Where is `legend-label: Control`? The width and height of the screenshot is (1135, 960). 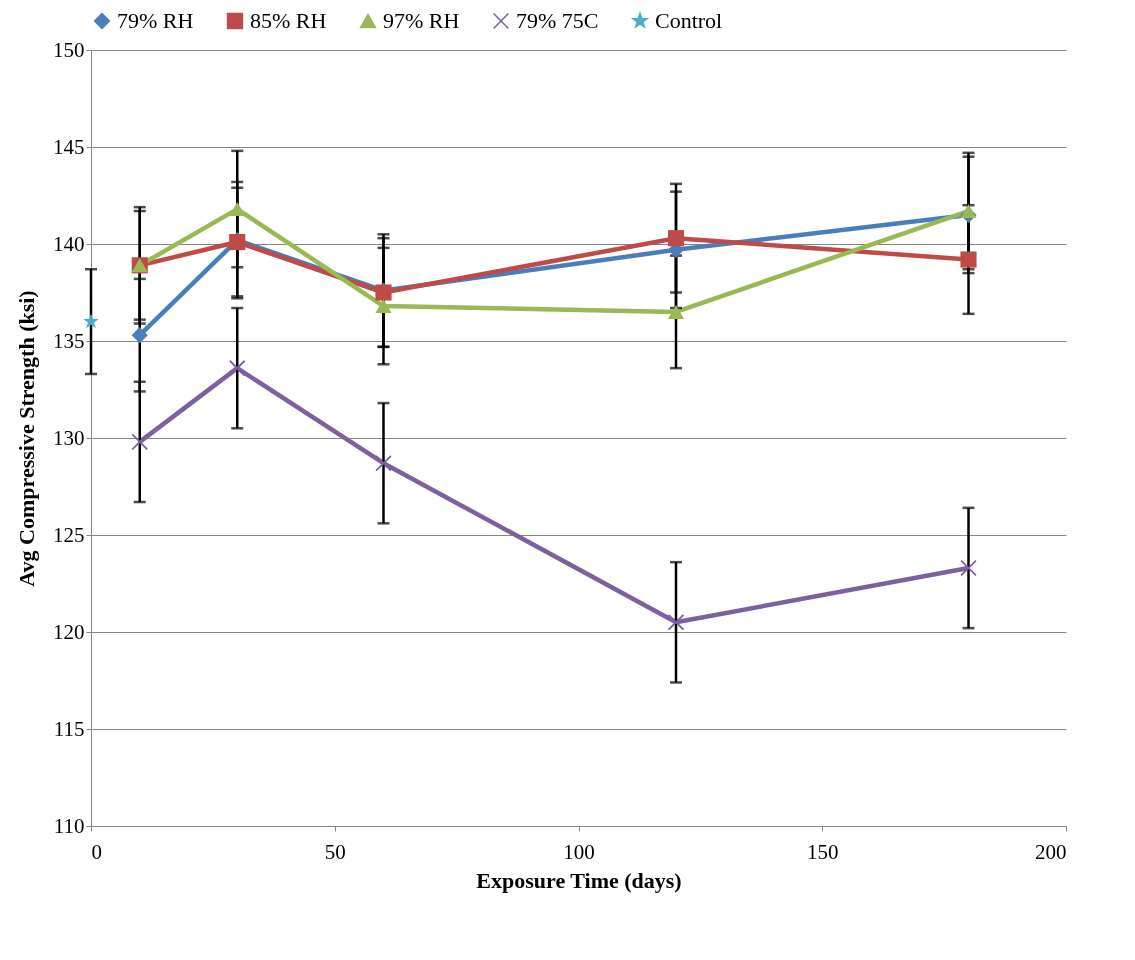 legend-label: Control is located at coordinates (689, 20).